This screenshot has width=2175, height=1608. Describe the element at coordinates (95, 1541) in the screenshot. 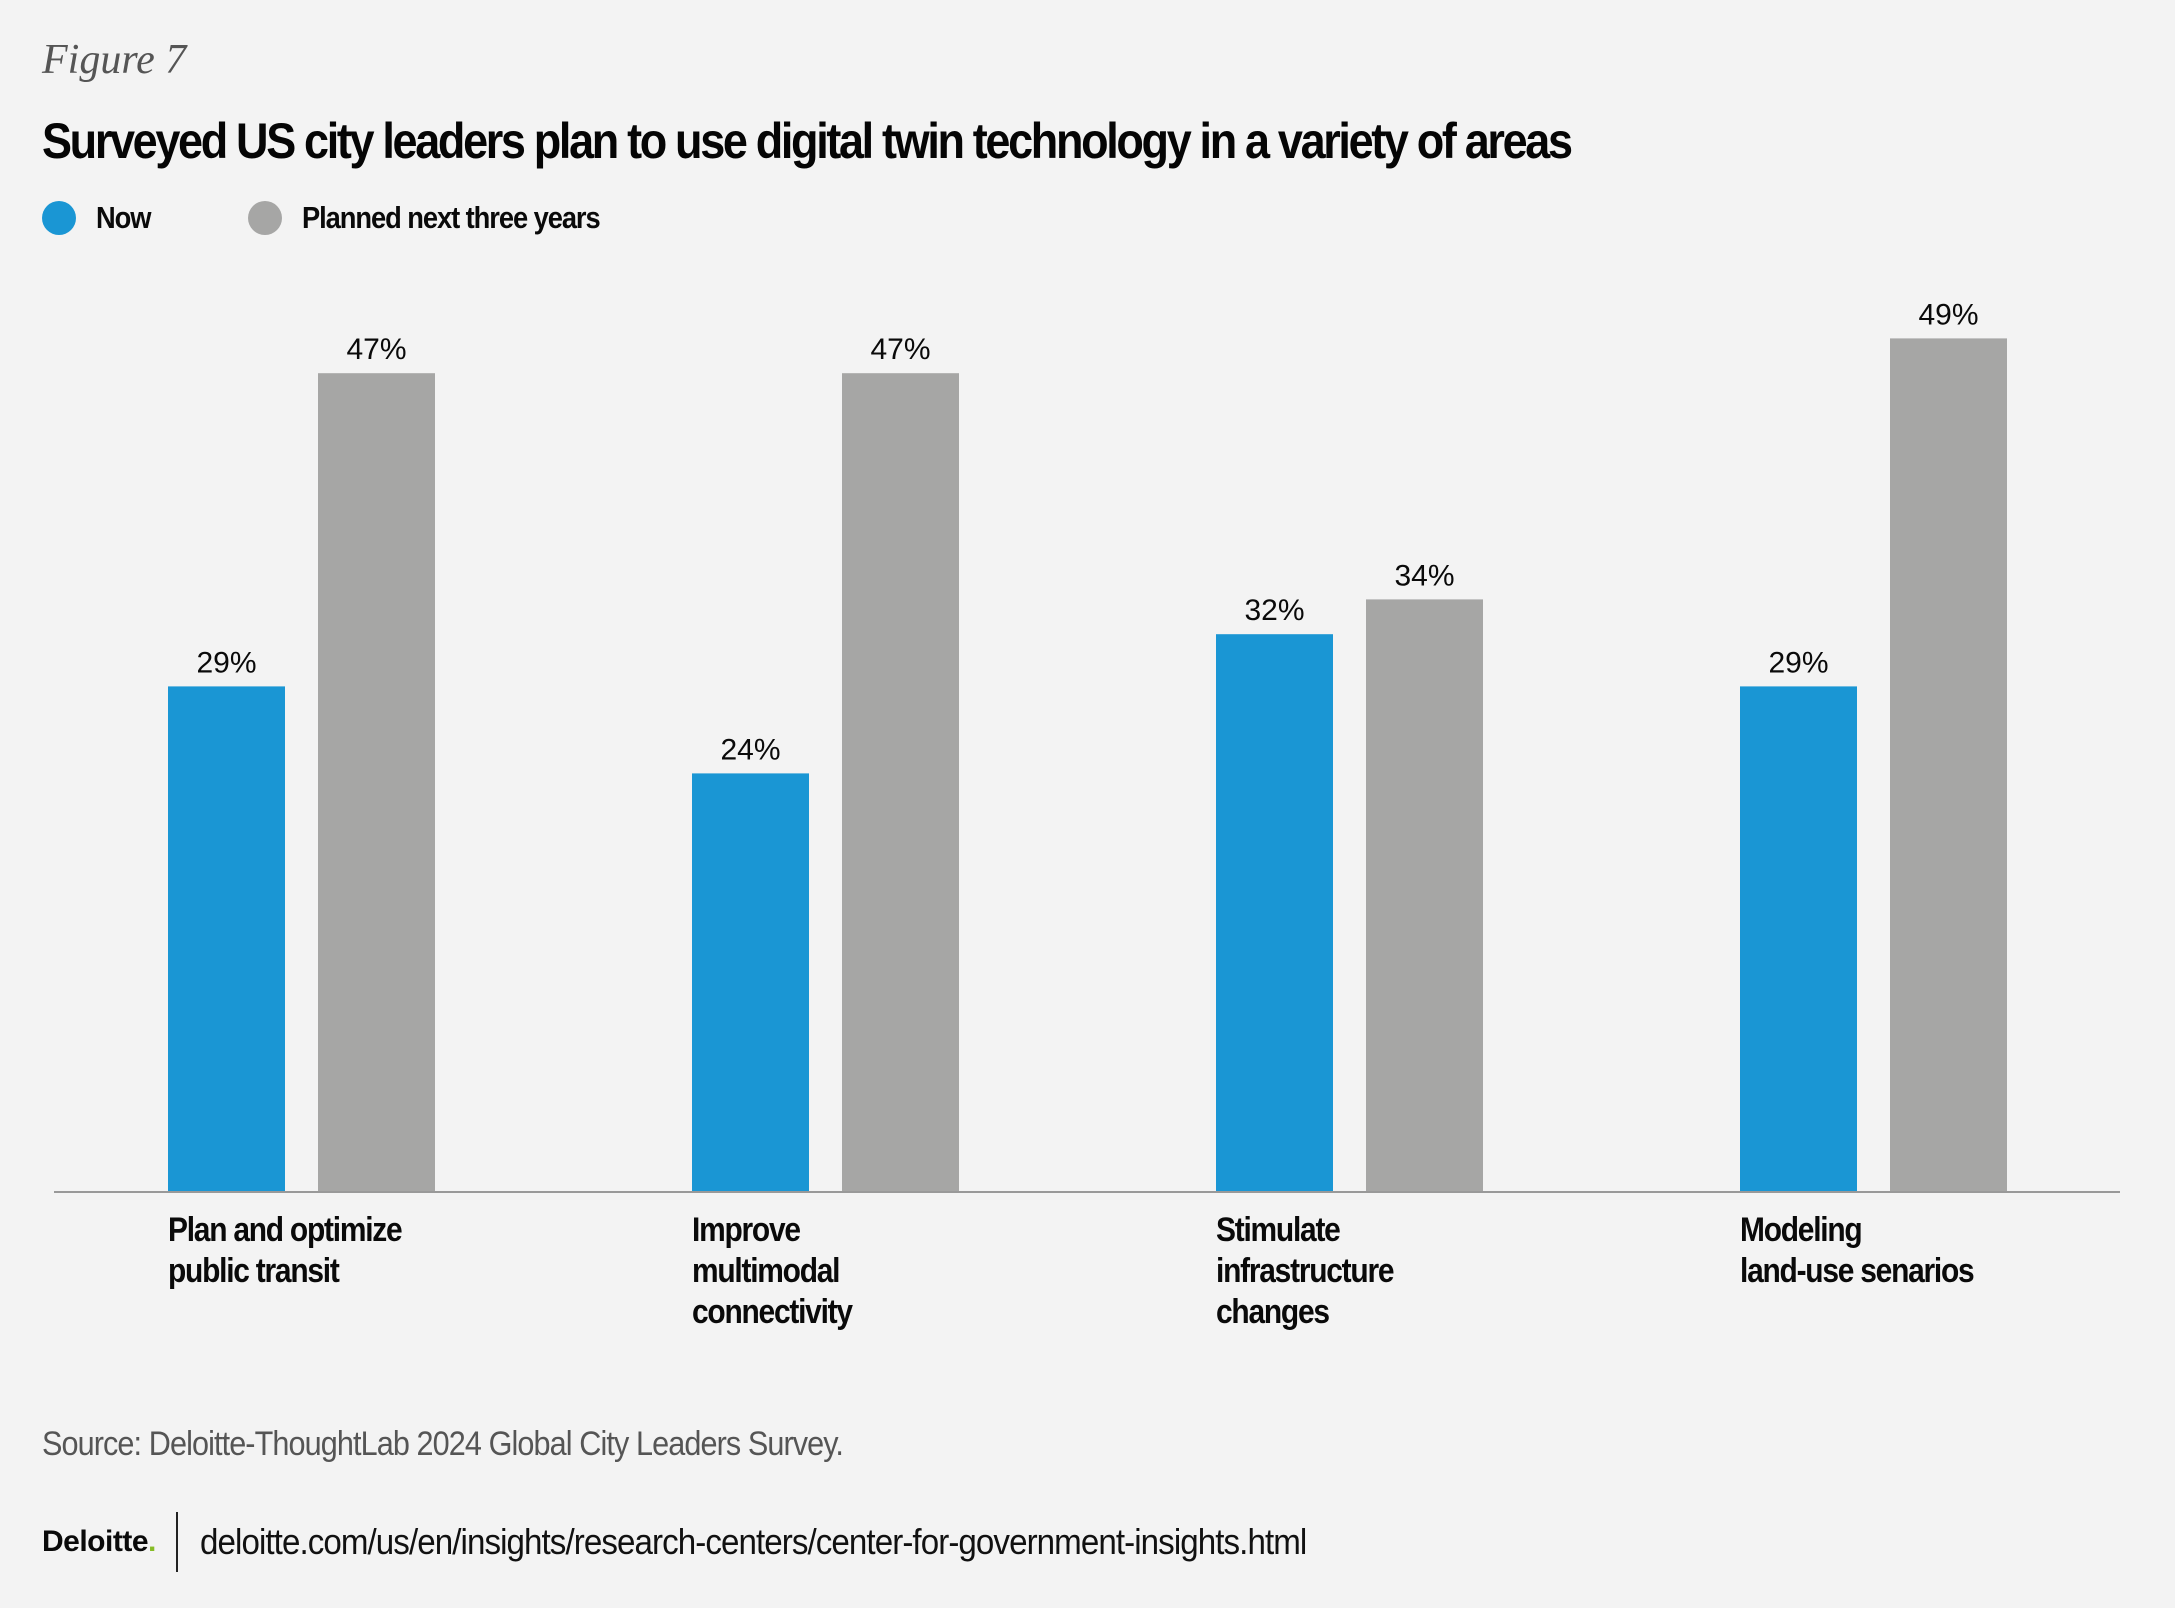

I see `logo-text: Deloitte` at that location.